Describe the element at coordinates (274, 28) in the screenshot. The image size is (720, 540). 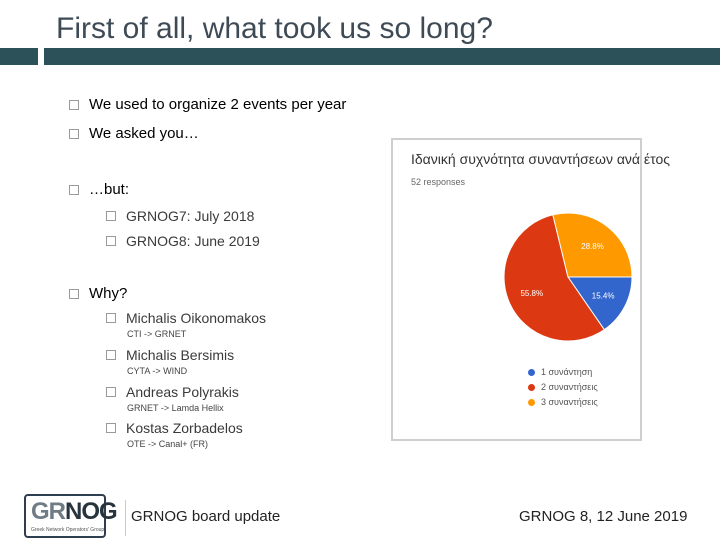
I see `slide-title: First of all, what took us so long?` at that location.